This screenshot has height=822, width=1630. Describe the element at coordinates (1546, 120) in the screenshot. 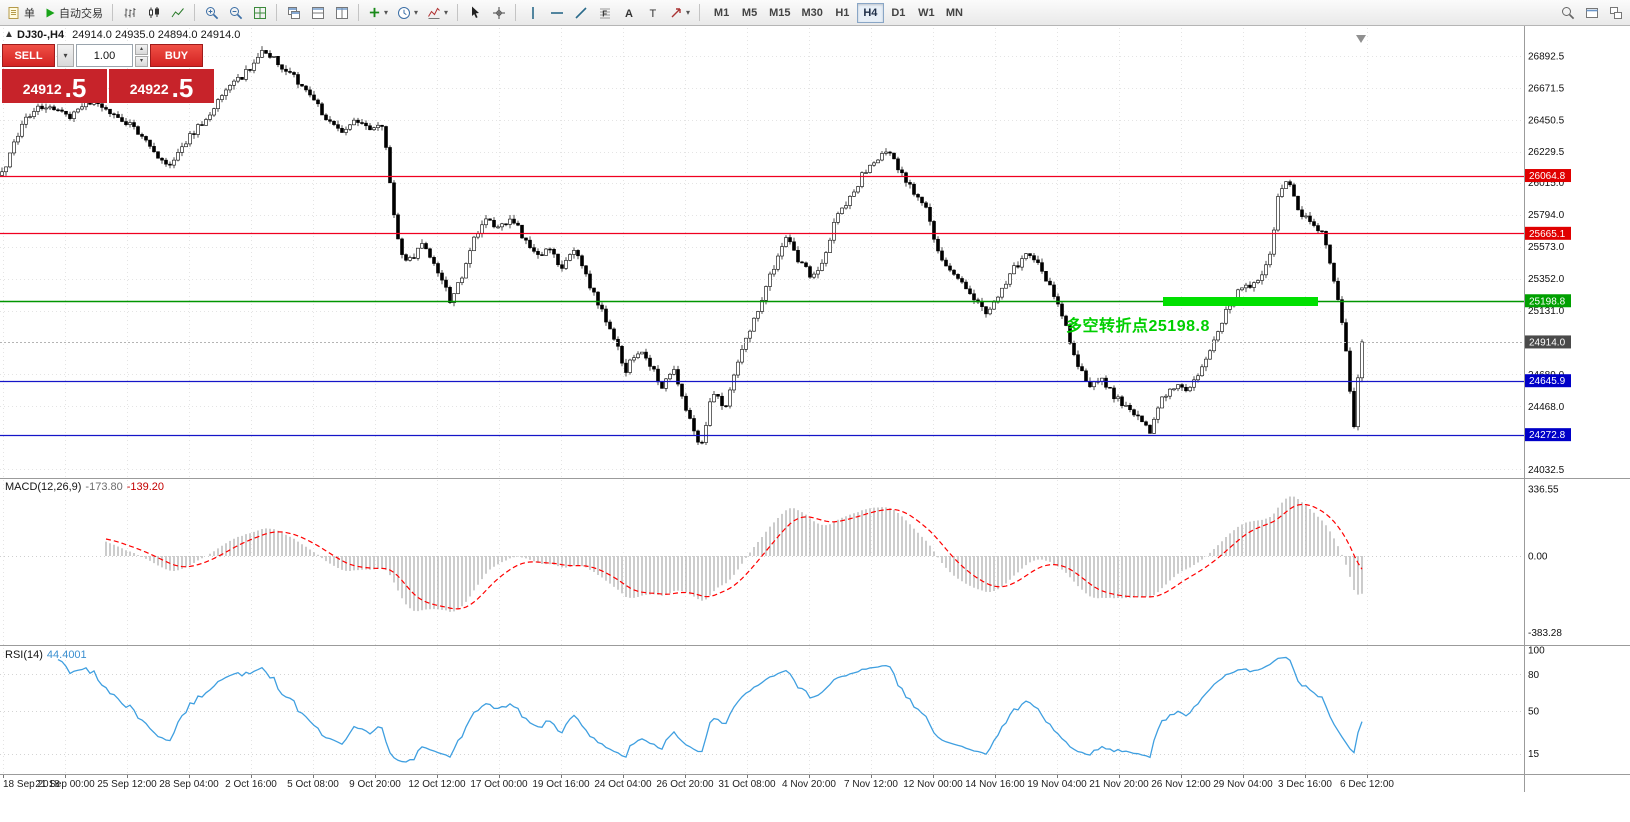

I see `svg-text: 26450.5` at that location.